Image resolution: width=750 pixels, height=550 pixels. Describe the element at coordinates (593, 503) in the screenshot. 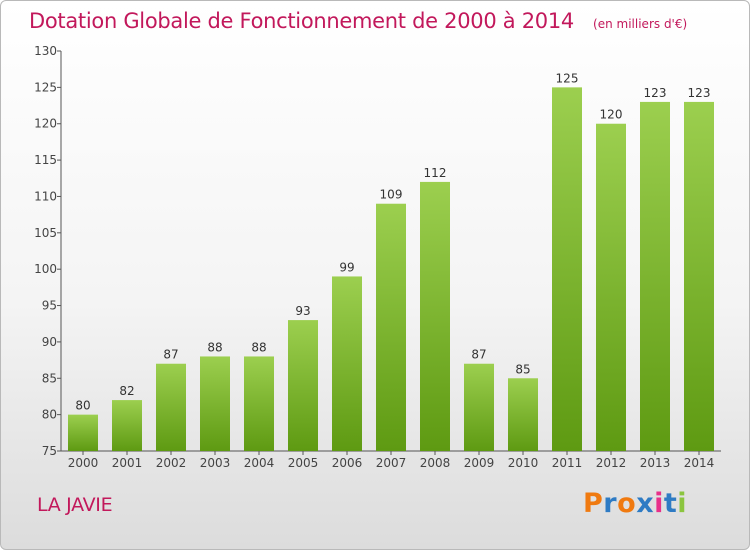

I see `logo-letter: P` at that location.